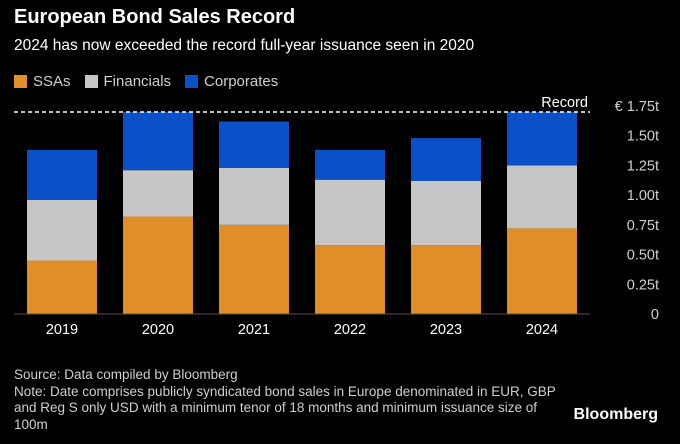 Image resolution: width=680 pixels, height=444 pixels. Describe the element at coordinates (643, 226) in the screenshot. I see `y-tick-label-0_75: 0.75t` at that location.